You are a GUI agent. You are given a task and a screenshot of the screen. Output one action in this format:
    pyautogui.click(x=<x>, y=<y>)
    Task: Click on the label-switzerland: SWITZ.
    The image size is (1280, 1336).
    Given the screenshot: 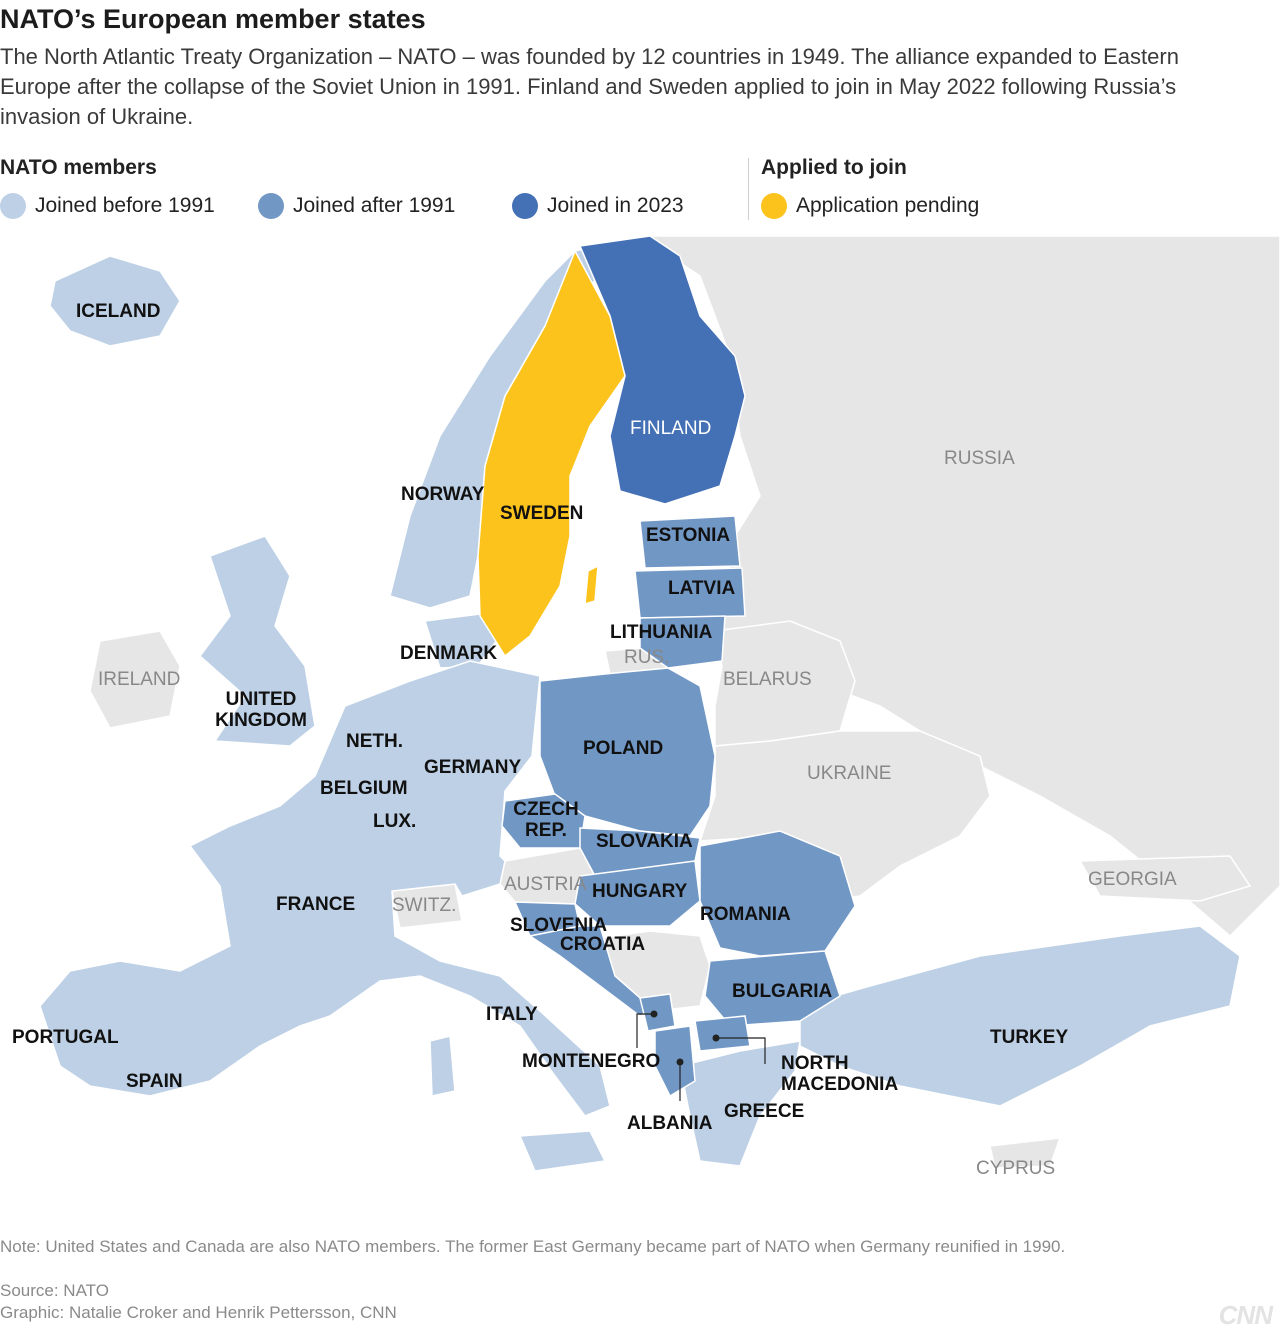 What is the action you would take?
    pyautogui.click(x=424, y=905)
    